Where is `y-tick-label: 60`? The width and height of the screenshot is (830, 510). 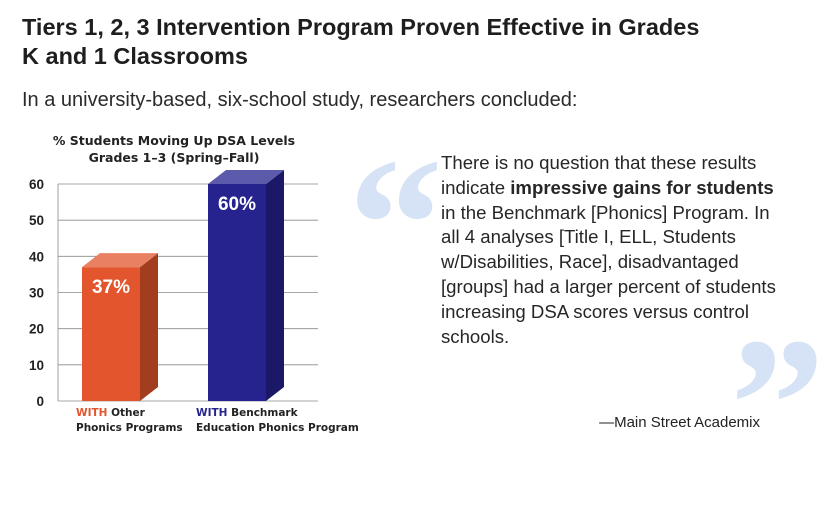
y-tick-label: 60 is located at coordinates (36, 184).